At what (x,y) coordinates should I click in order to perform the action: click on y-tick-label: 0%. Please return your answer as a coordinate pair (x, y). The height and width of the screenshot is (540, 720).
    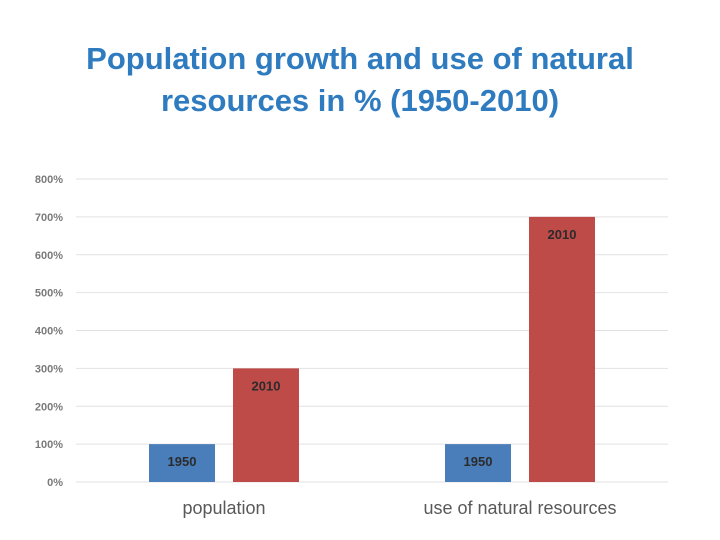
    Looking at the image, I should click on (55, 483).